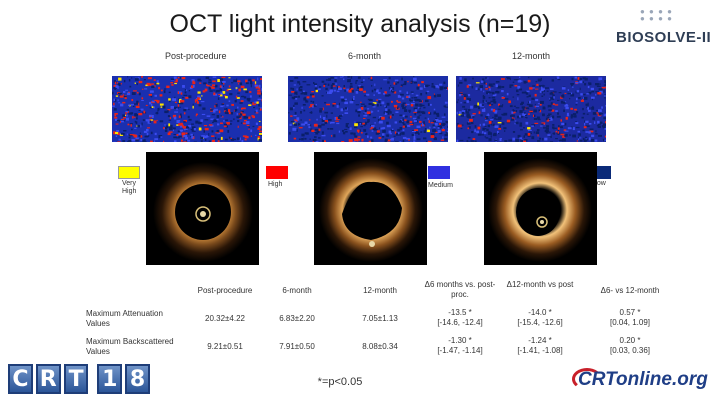 The height and width of the screenshot is (405, 720). I want to click on cell-backscattered-delta-12-post: -1.24 * [-1.41, -1.08], so click(540, 345).